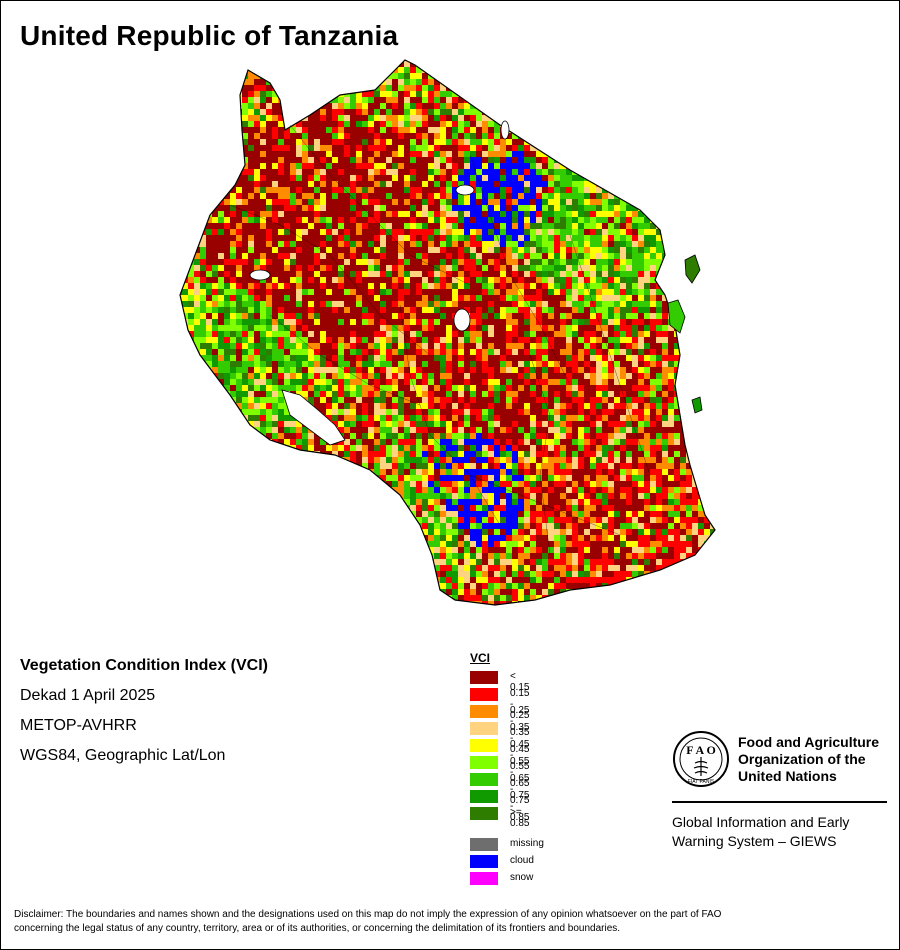 The width and height of the screenshot is (900, 950). Describe the element at coordinates (802, 759) in the screenshot. I see `fao-name-line: Organization of the` at that location.